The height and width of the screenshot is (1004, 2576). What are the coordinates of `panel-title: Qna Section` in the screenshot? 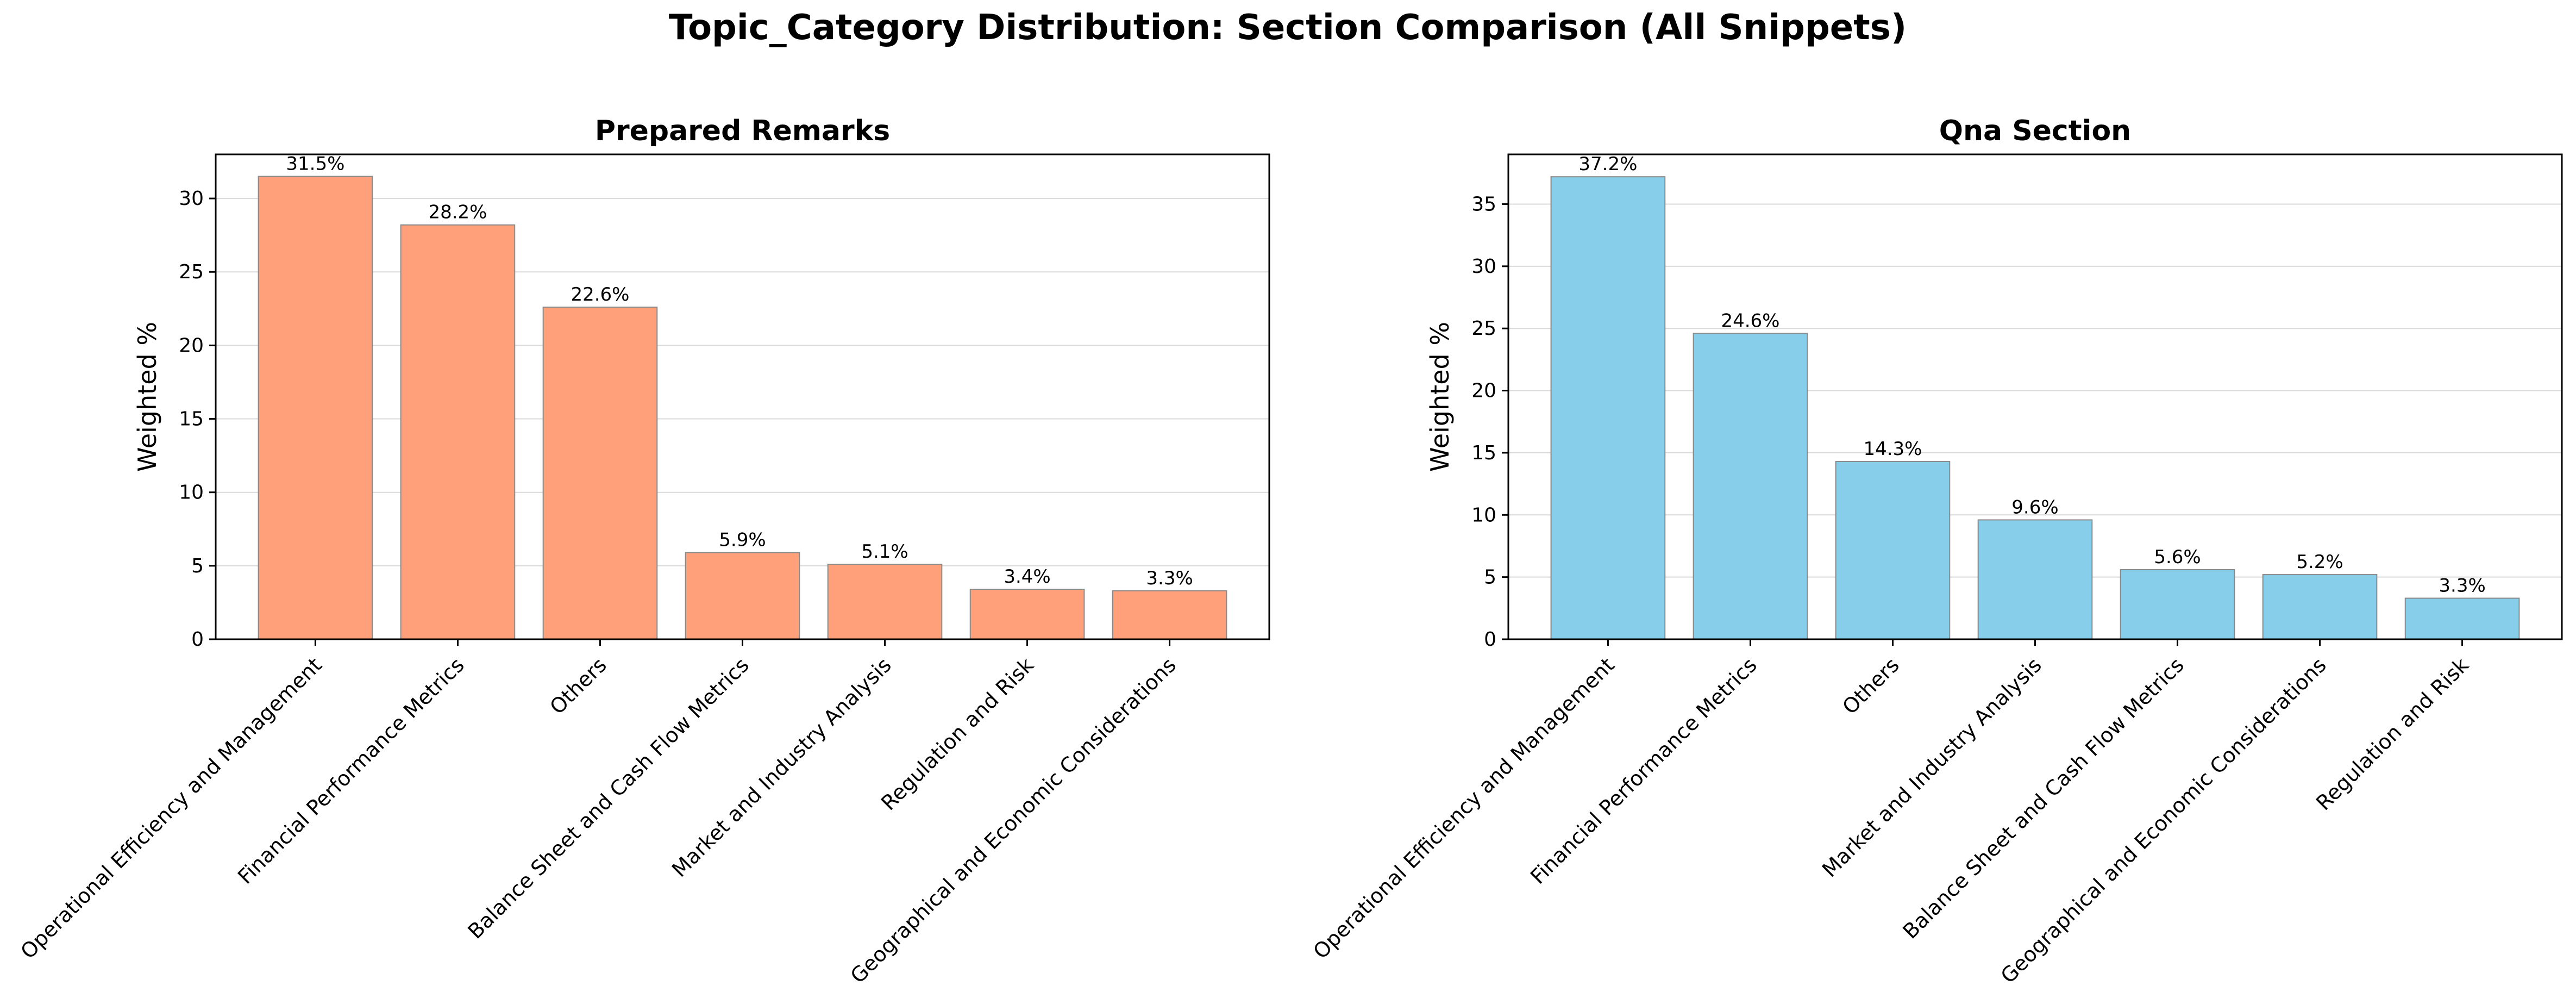 It's located at (2035, 131).